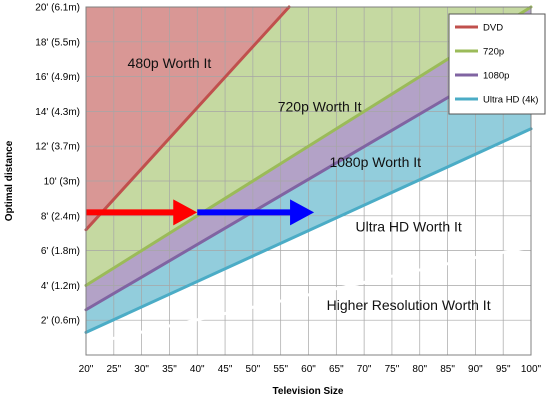 The image size is (551, 400). I want to click on x-tick-label: 45", so click(225, 369).